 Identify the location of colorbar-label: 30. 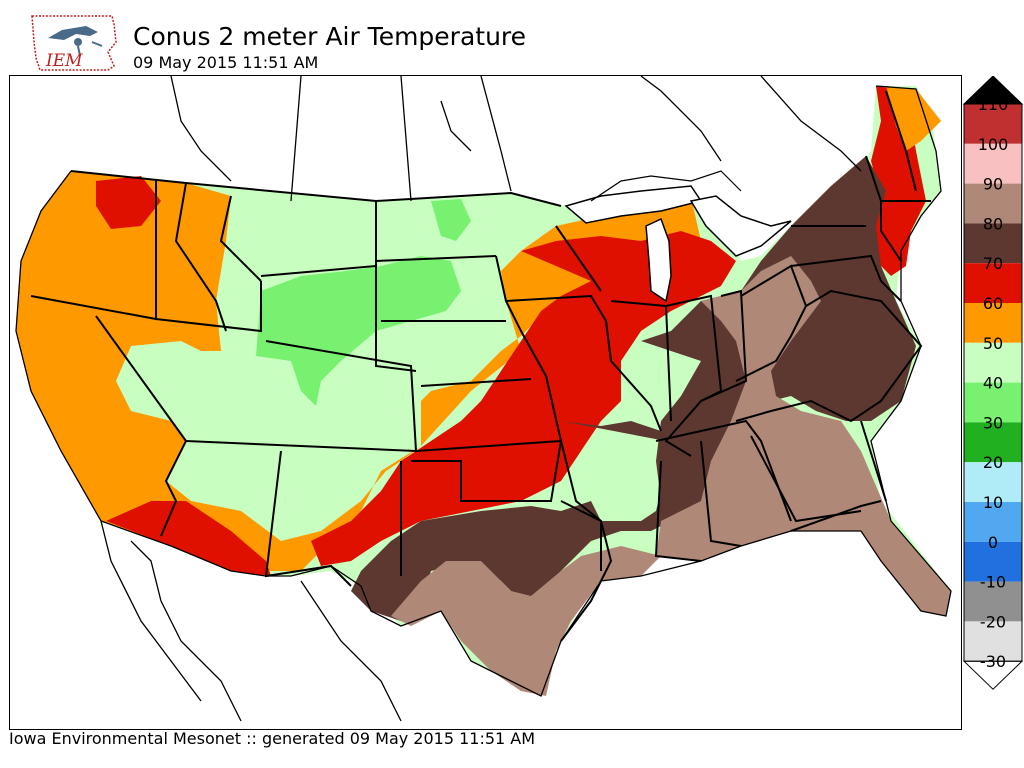
(993, 422).